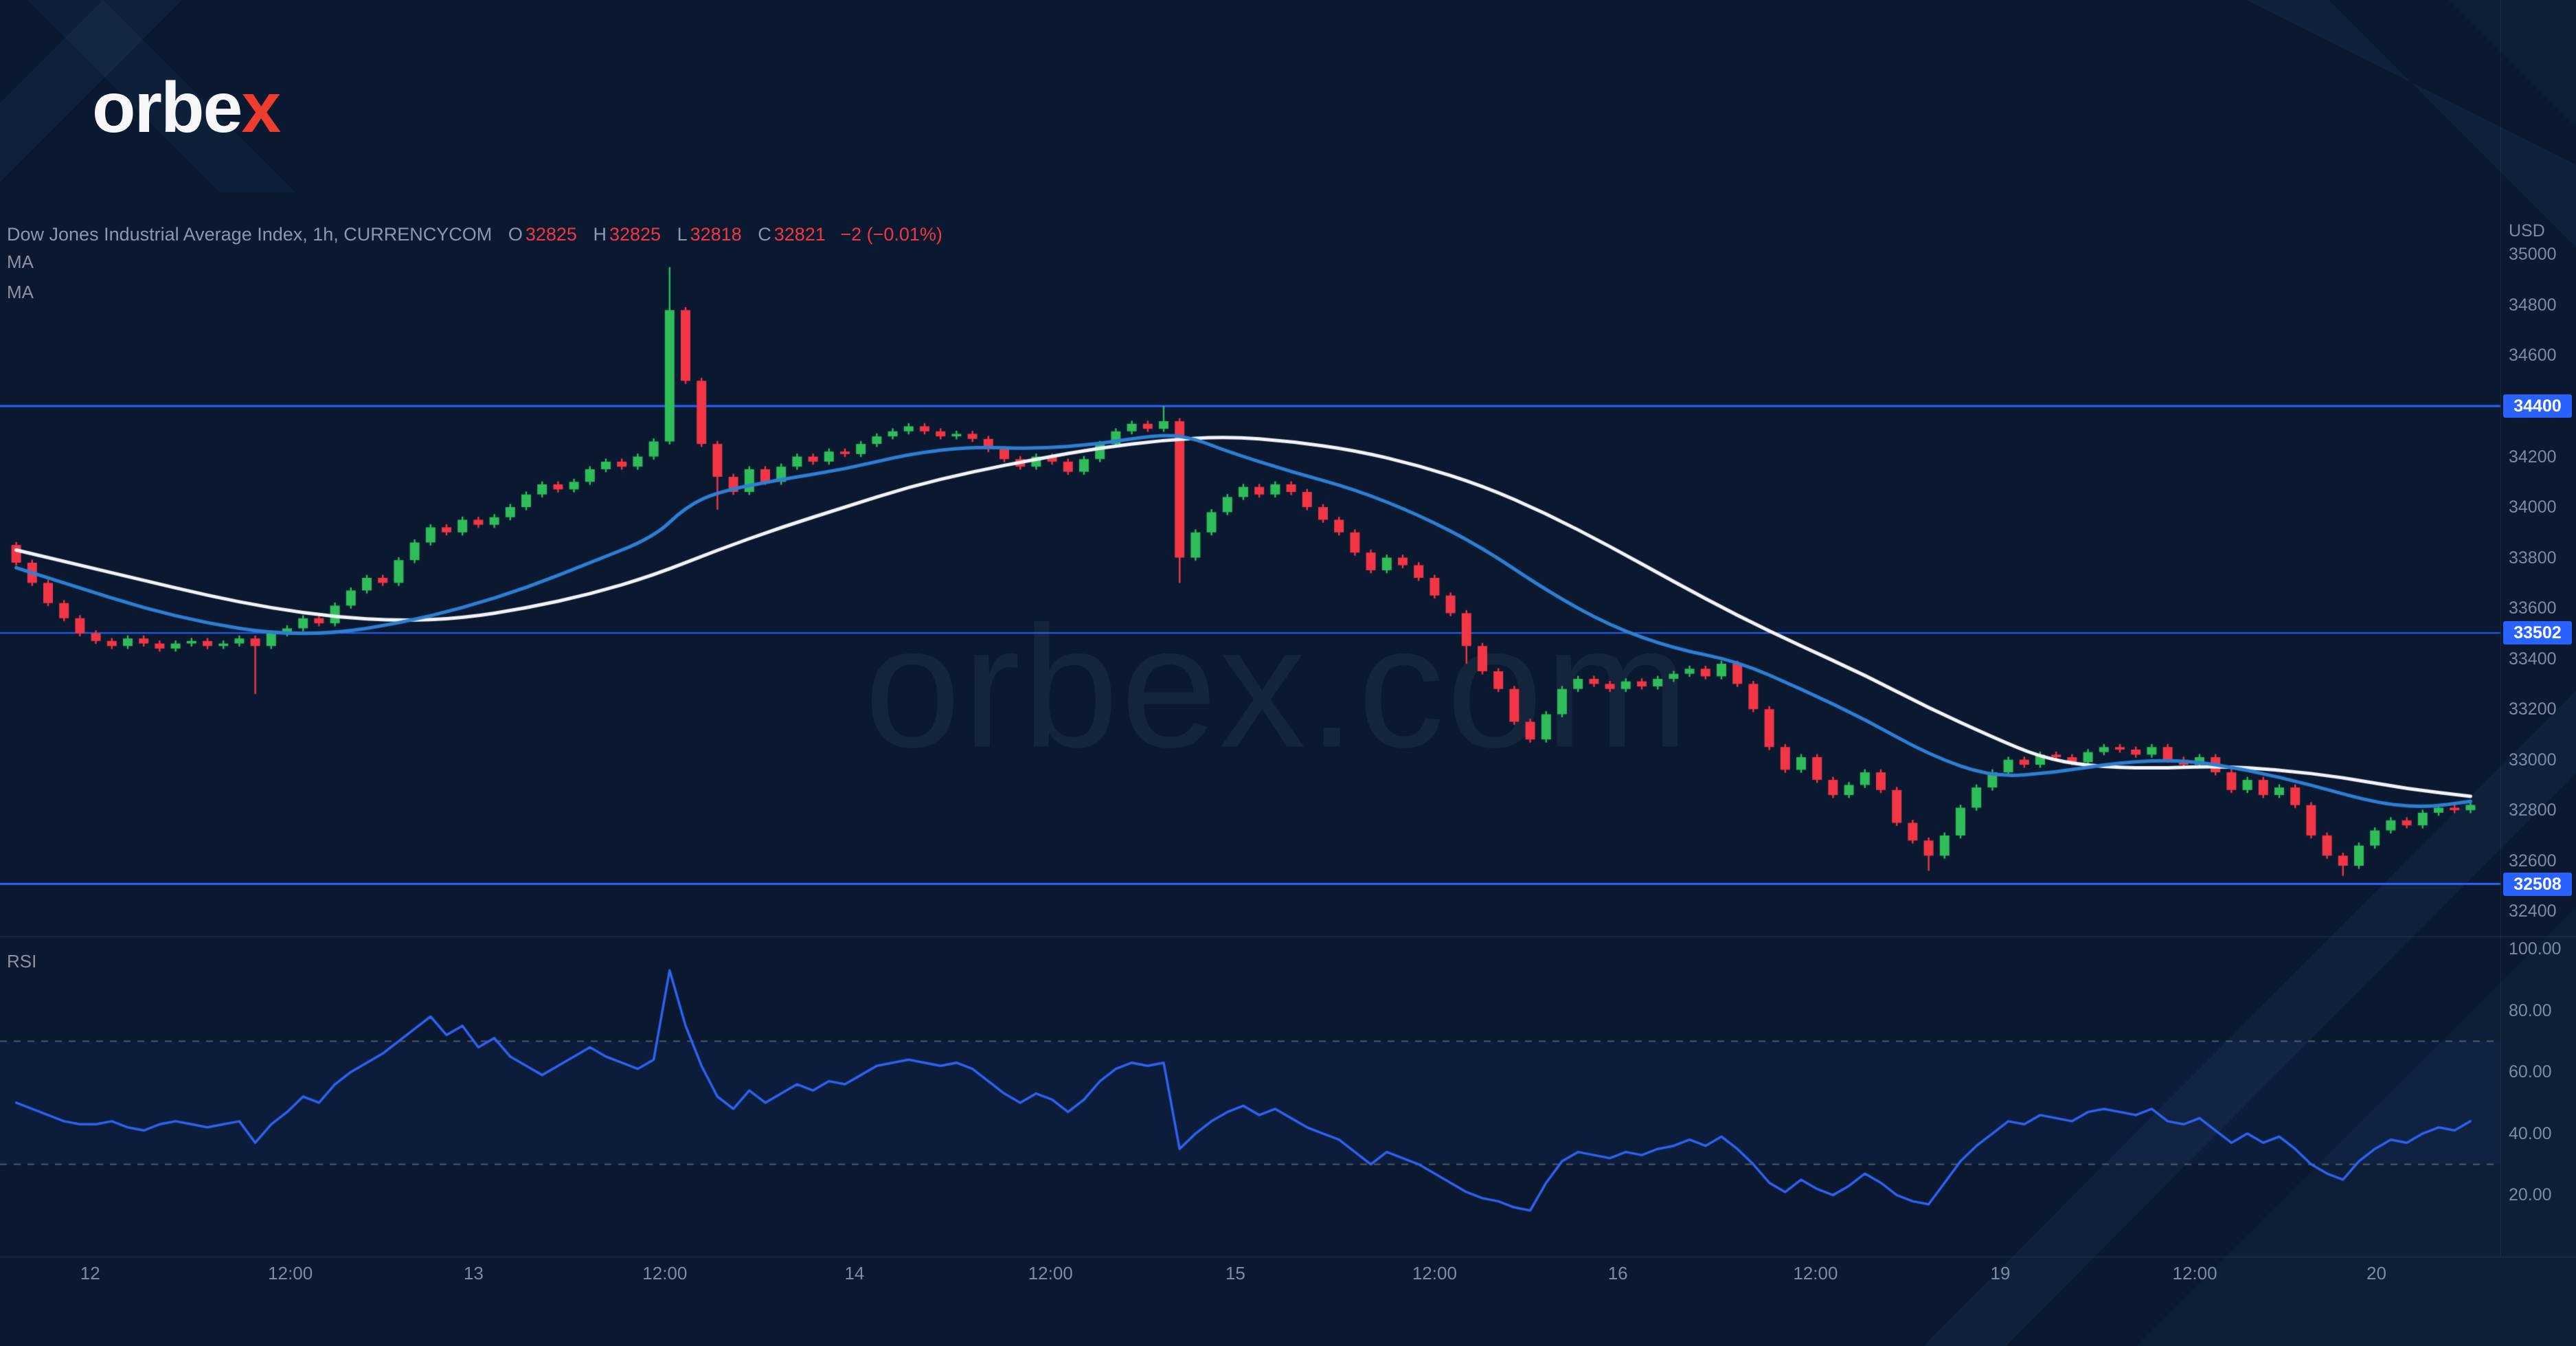 The width and height of the screenshot is (2576, 1346). I want to click on time-axis-label: 12, so click(90, 1273).